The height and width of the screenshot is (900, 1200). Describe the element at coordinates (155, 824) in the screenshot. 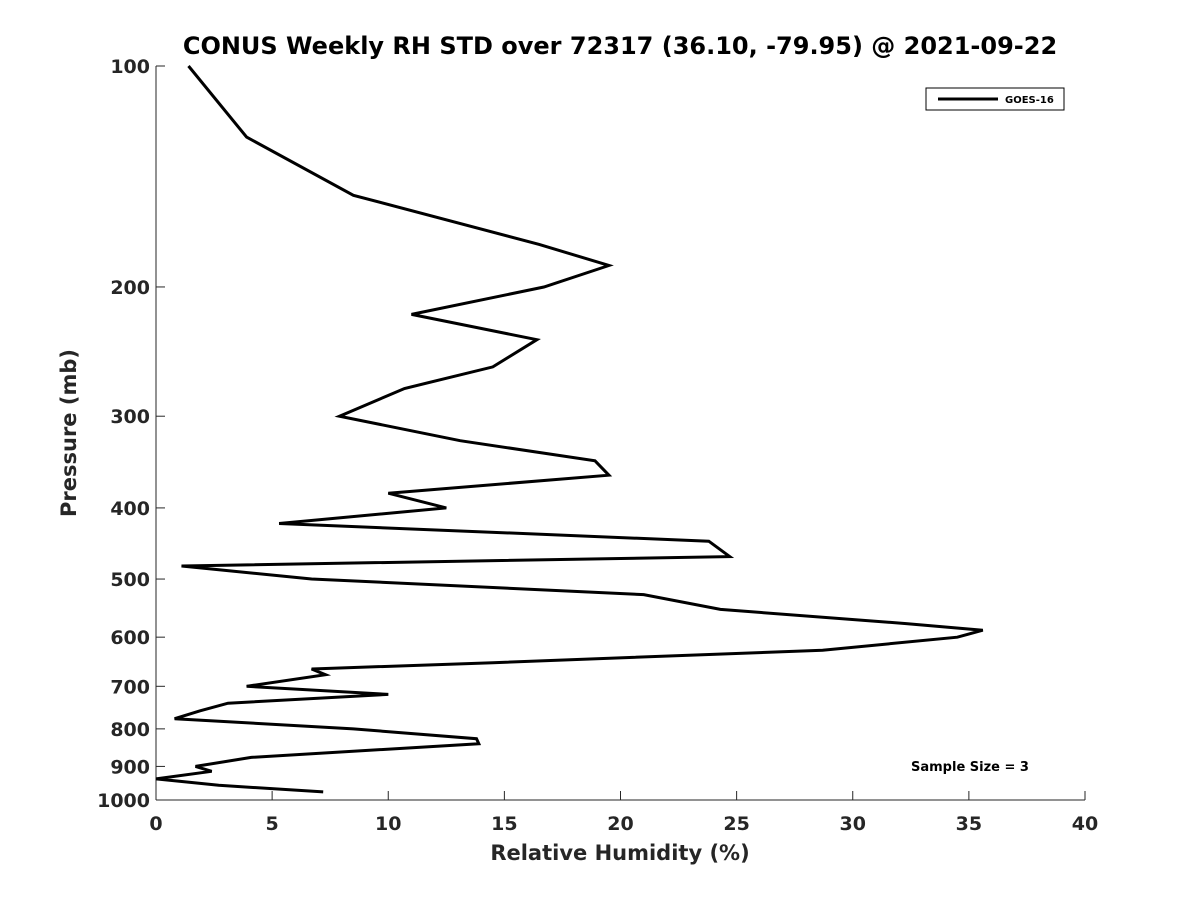

I see `x-tick-label: 0` at that location.